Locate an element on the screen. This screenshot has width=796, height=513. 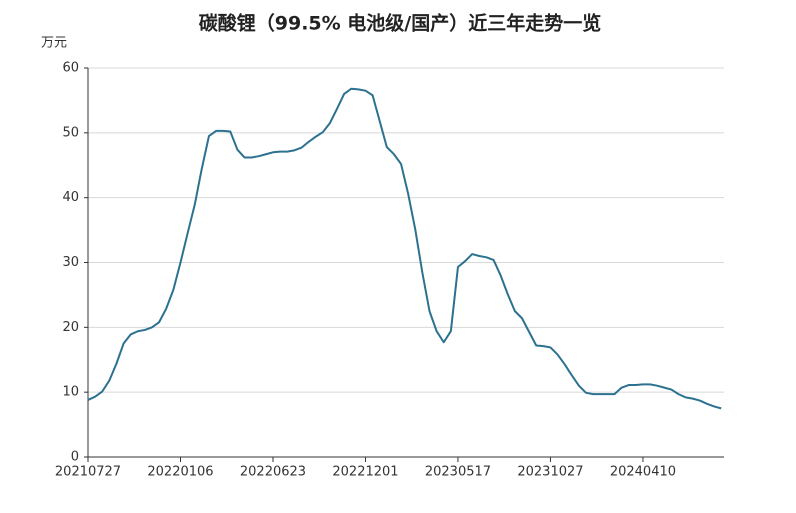
chart-title: 碳酸锂（99.5% 电池级/国产）近三年走势一览 is located at coordinates (400, 23).